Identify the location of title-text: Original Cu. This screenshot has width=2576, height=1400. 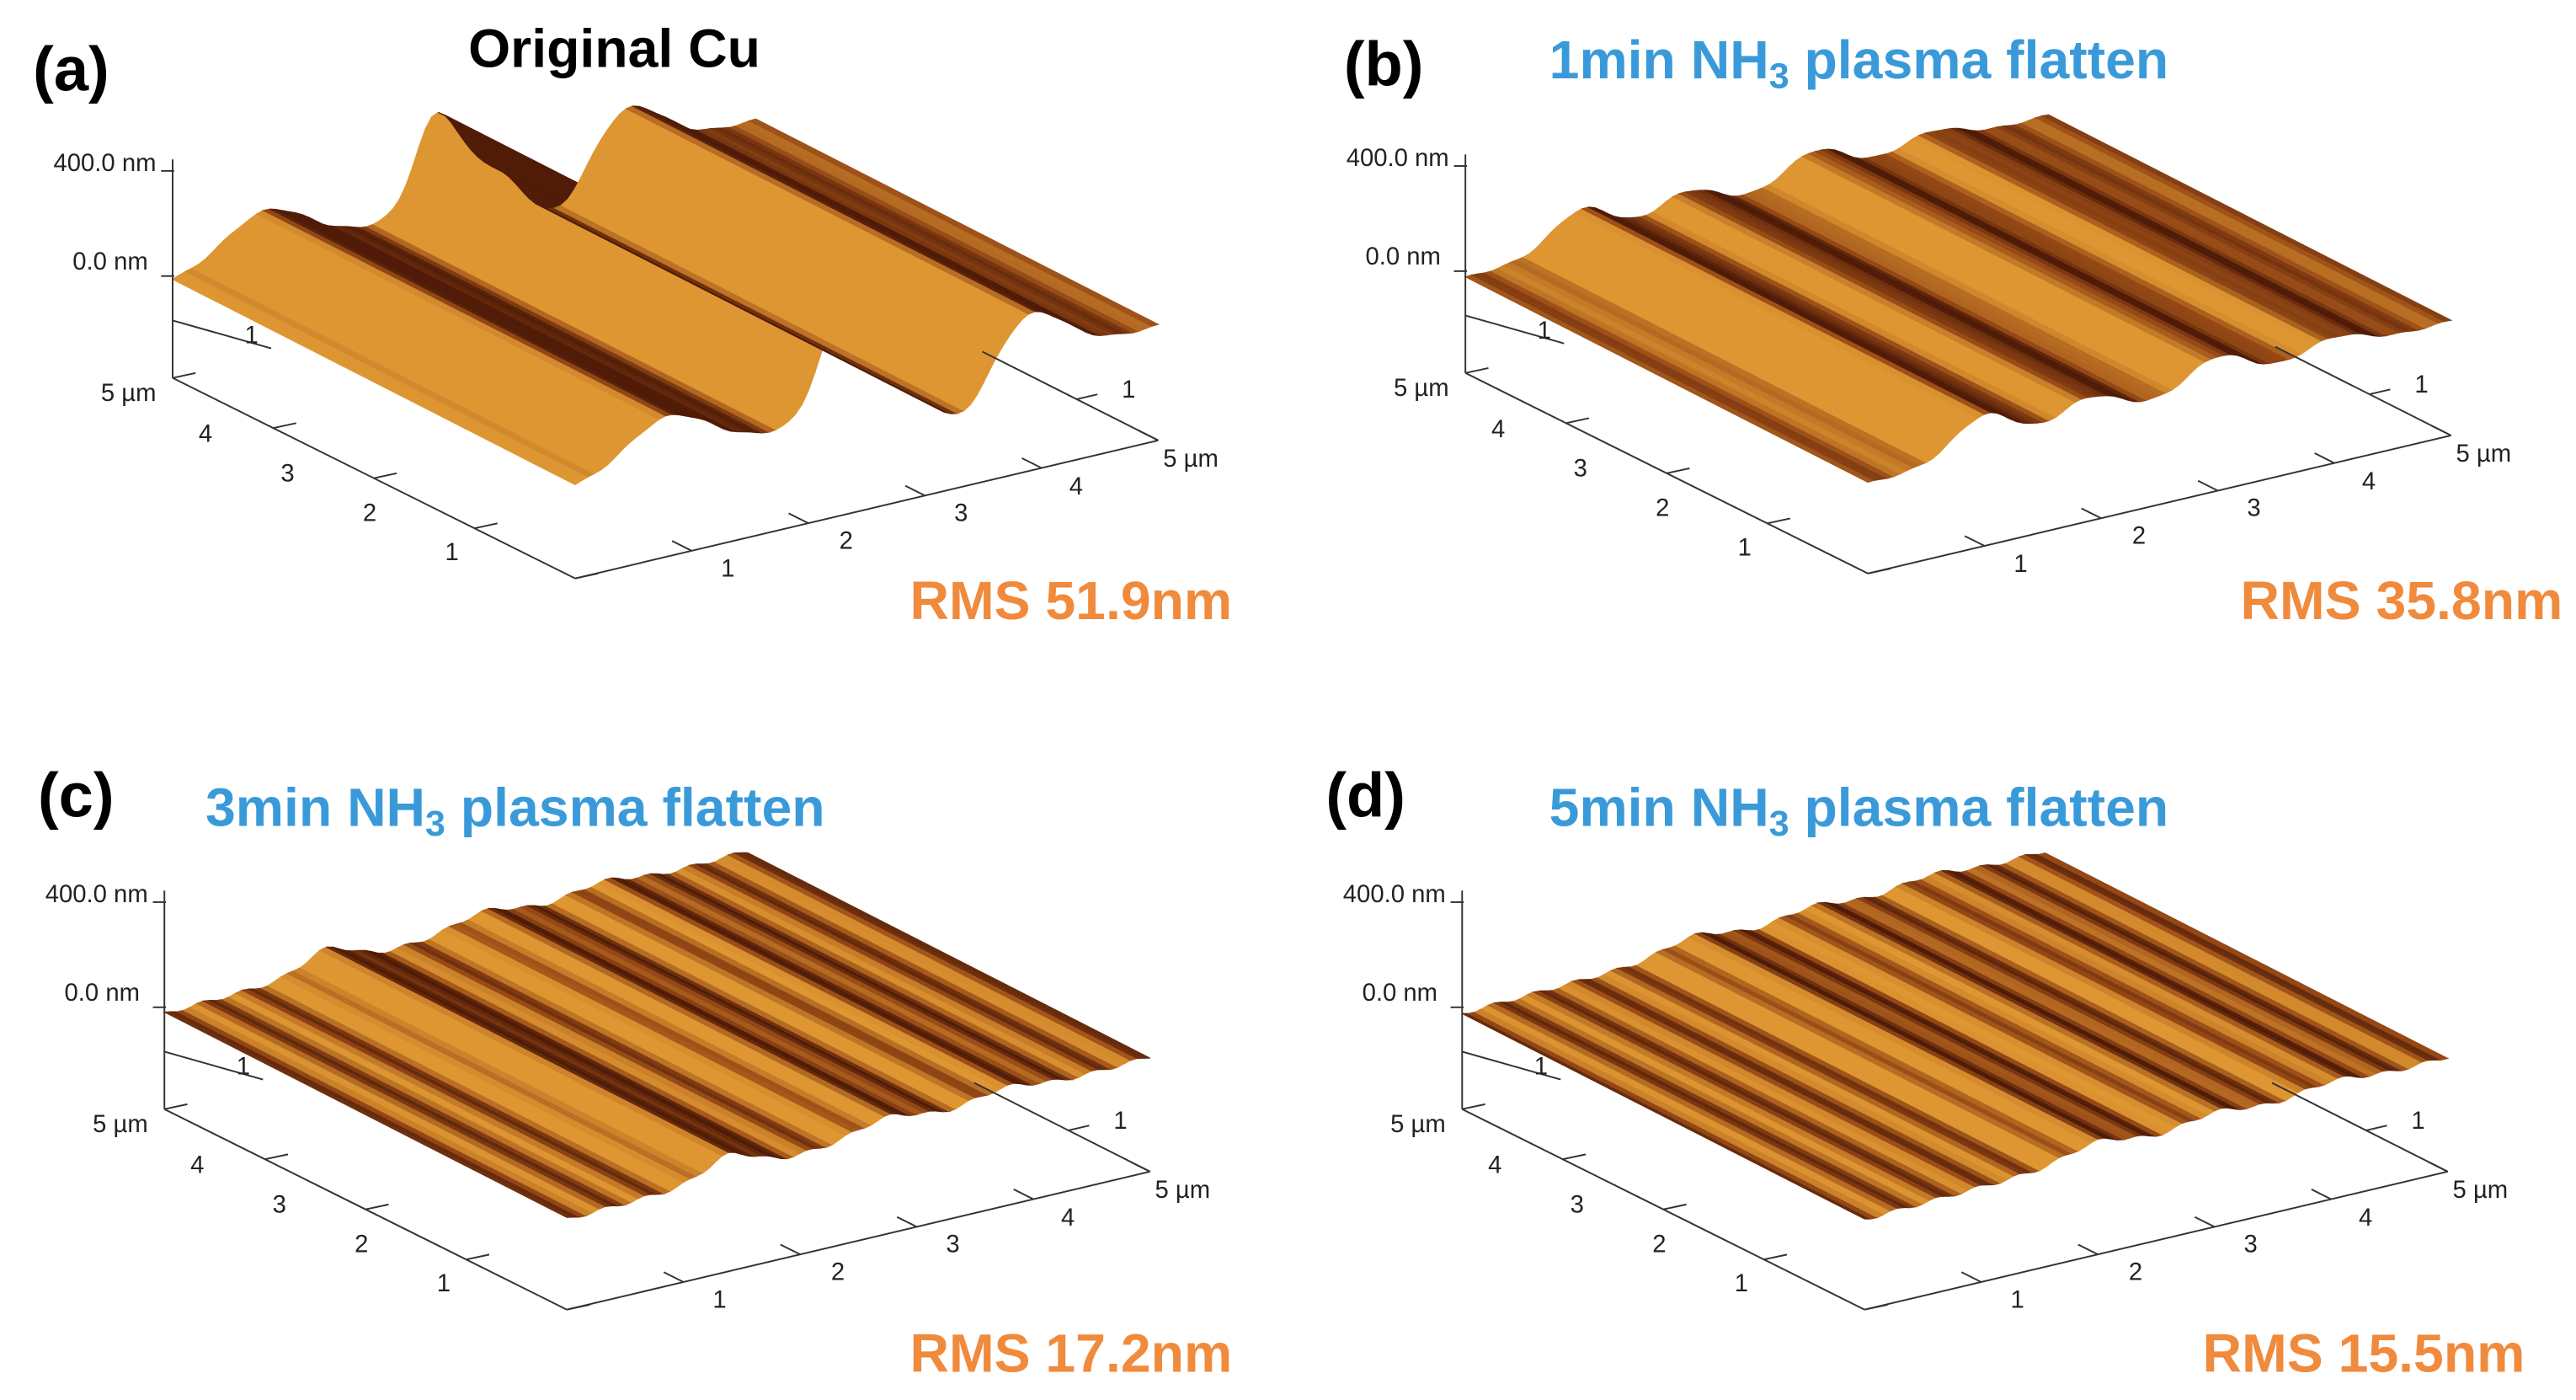
(614, 48).